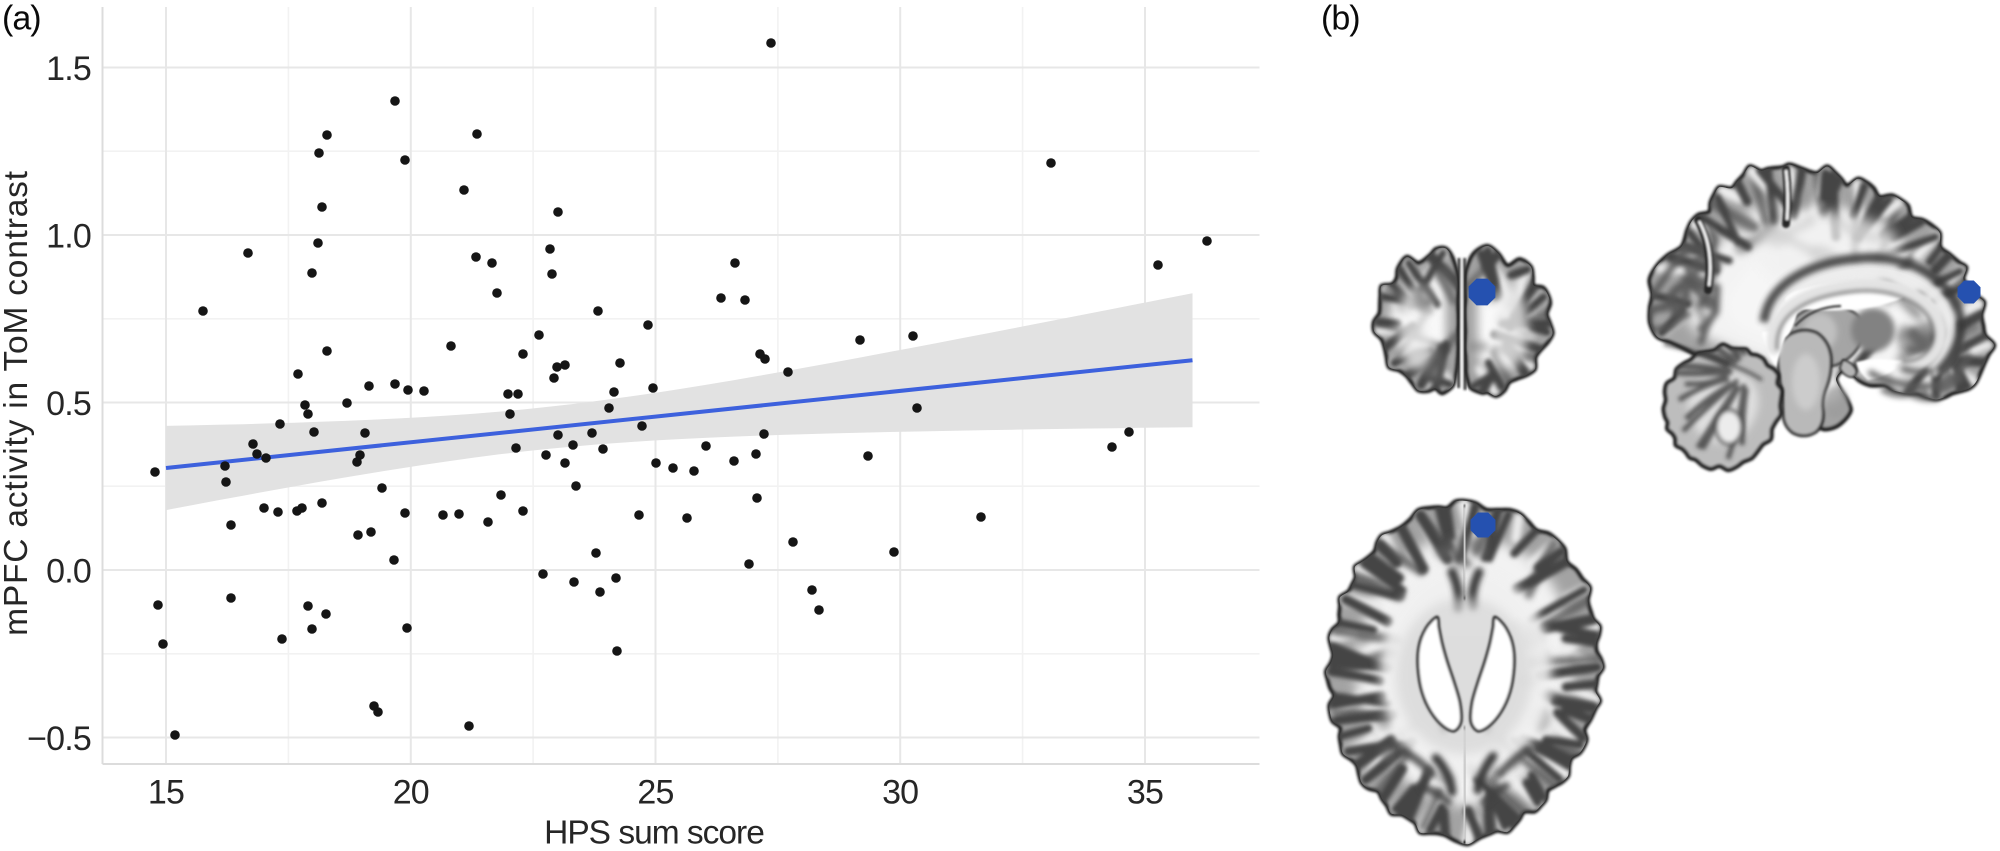 The width and height of the screenshot is (2000, 851). Describe the element at coordinates (68, 69) in the screenshot. I see `svg-text: 1.5` at that location.